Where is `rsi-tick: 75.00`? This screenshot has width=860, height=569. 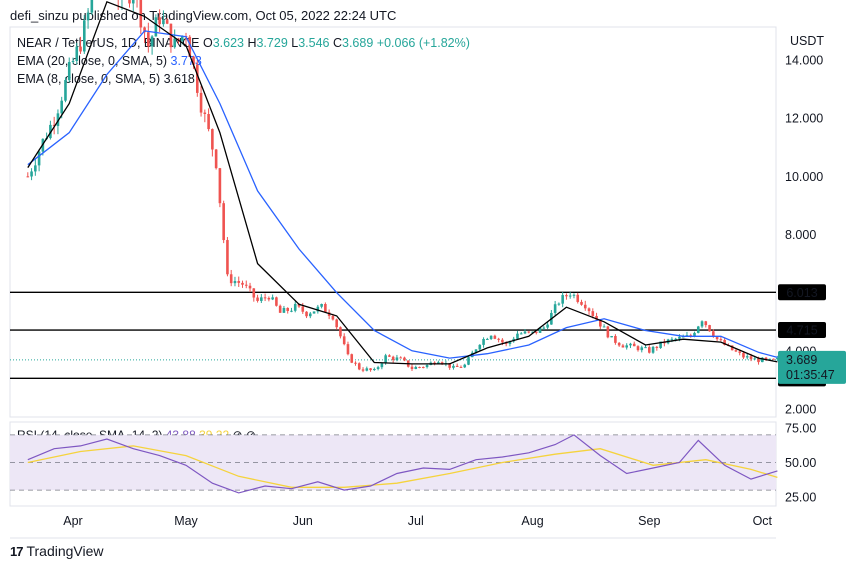 rsi-tick: 75.00 is located at coordinates (800, 429).